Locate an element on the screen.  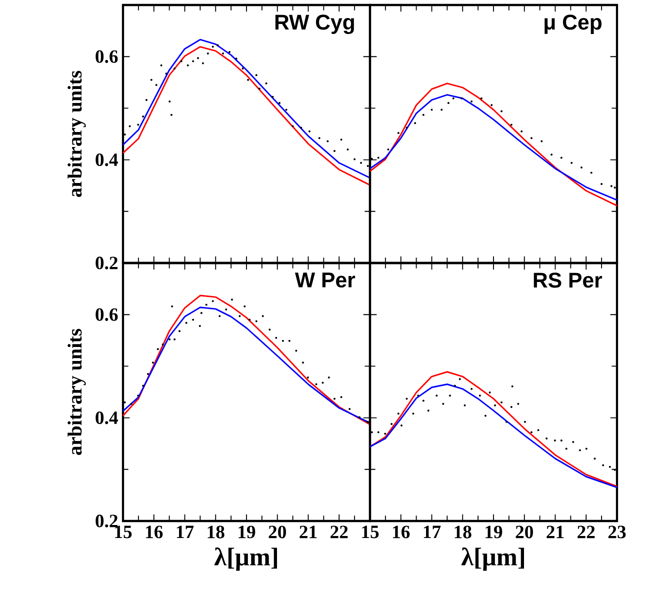
chart-title: RS Per is located at coordinates (568, 280).